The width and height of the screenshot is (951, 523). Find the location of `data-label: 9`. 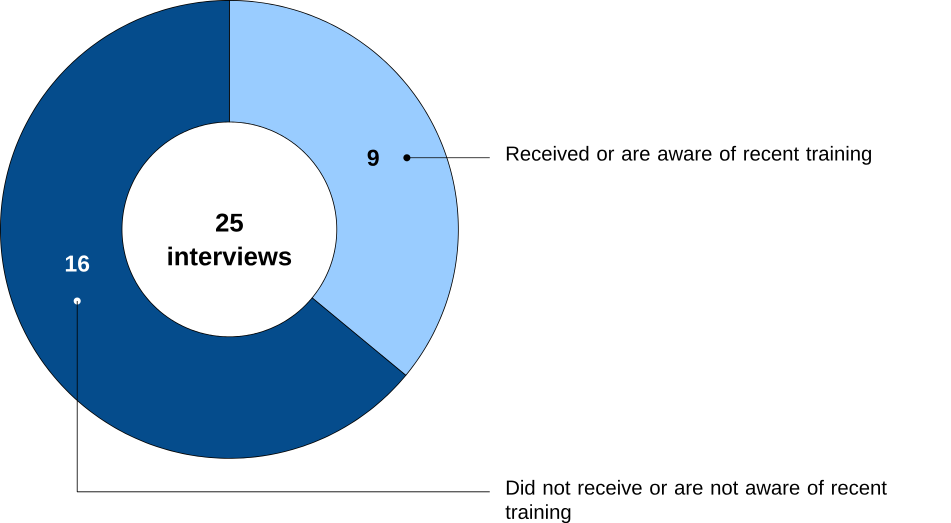

data-label: 9 is located at coordinates (373, 158).